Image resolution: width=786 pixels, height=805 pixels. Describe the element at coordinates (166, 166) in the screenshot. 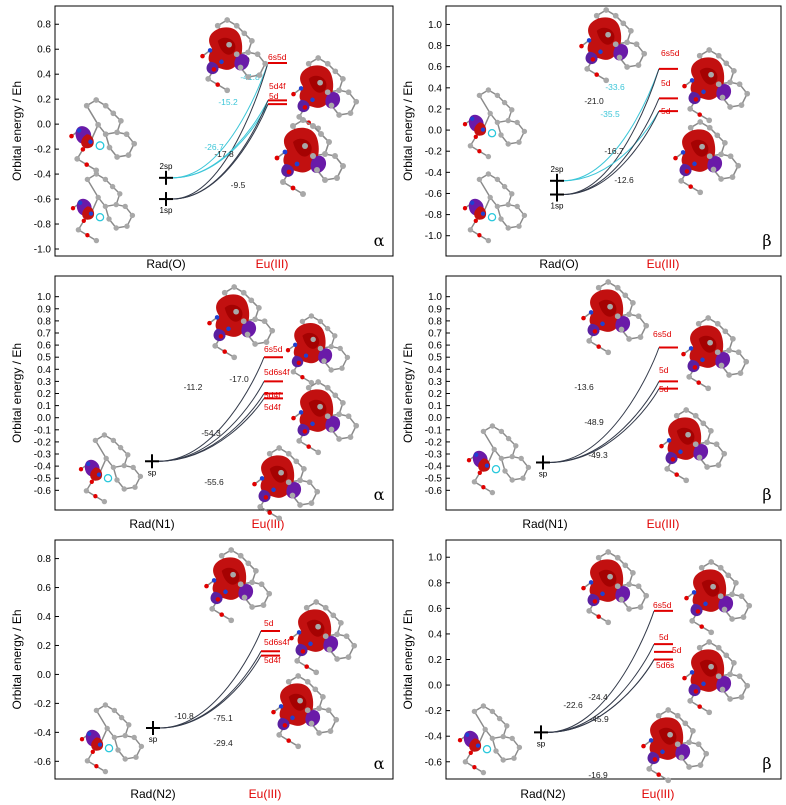

I see `source-orbital-label: 2sp` at that location.